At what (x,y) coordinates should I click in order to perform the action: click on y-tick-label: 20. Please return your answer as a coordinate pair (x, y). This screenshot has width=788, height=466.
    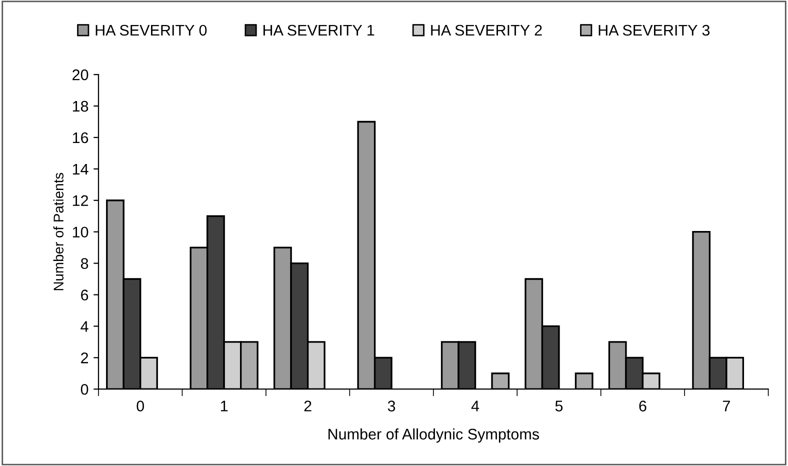
    Looking at the image, I should click on (80, 74).